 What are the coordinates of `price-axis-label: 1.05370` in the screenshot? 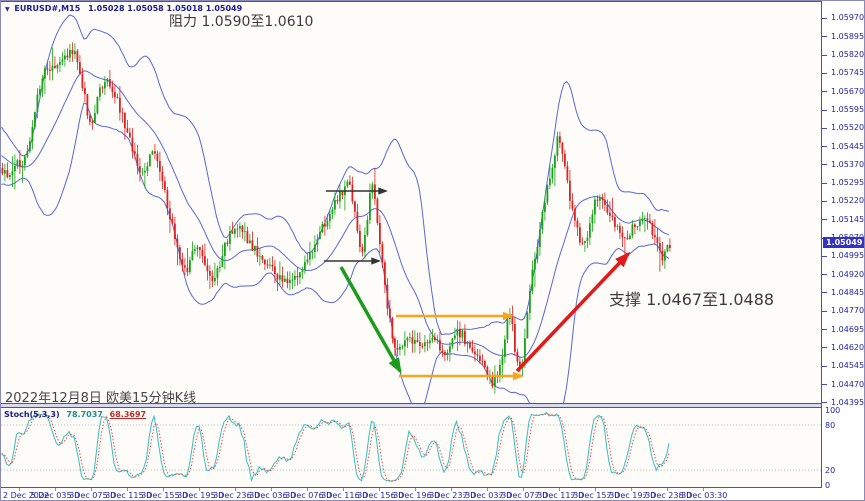 It's located at (848, 164).